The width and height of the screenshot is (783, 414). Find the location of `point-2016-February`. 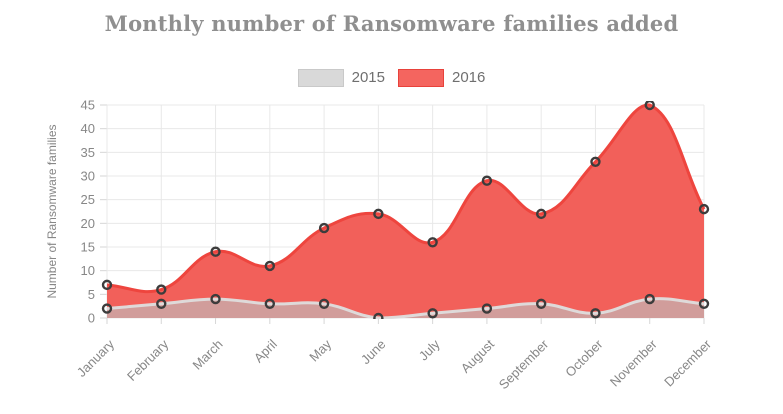

point-2016-February is located at coordinates (161, 289).